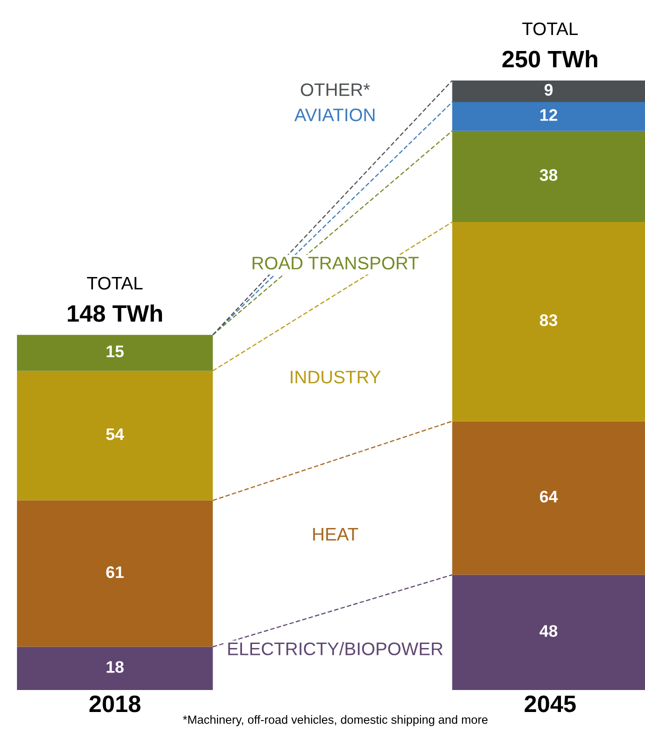 The width and height of the screenshot is (645, 735). What do you see at coordinates (335, 649) in the screenshot?
I see `series-label: ELECTRICTY/BIOPOWER` at bounding box center [335, 649].